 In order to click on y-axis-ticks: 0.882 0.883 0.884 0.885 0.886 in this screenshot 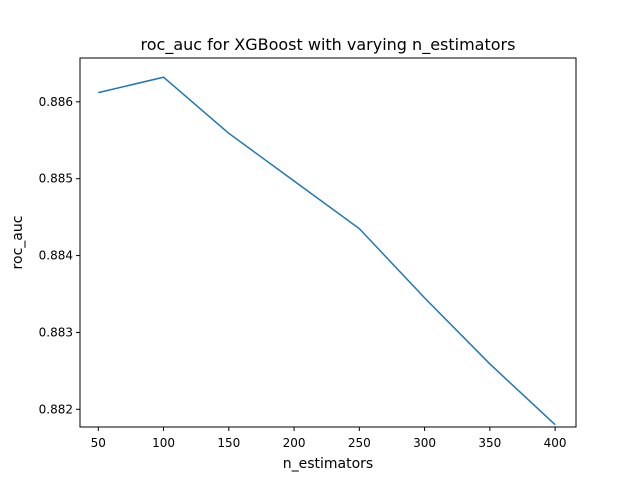, I will do `click(59, 255)`.